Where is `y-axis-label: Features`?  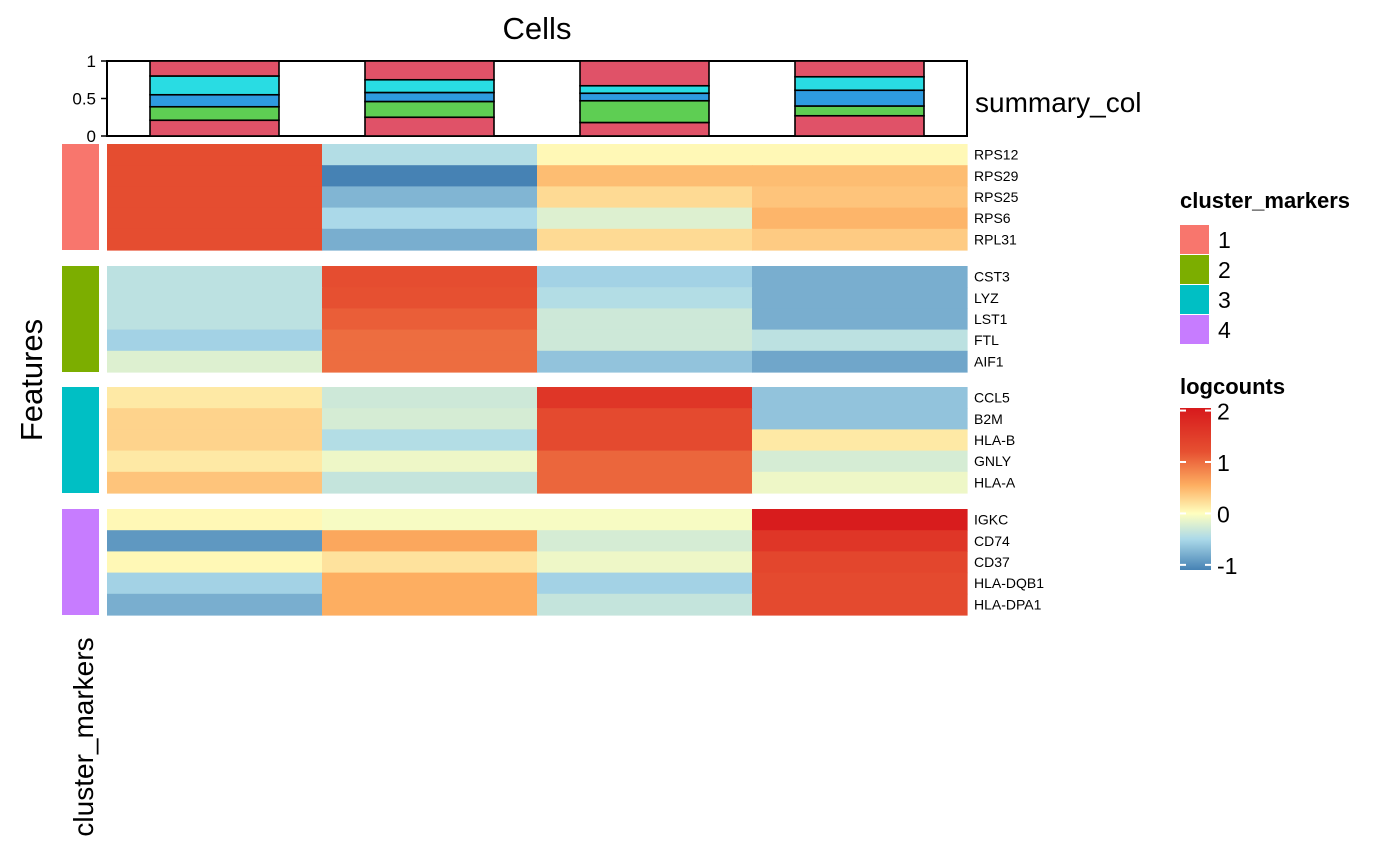 y-axis-label: Features is located at coordinates (31, 380).